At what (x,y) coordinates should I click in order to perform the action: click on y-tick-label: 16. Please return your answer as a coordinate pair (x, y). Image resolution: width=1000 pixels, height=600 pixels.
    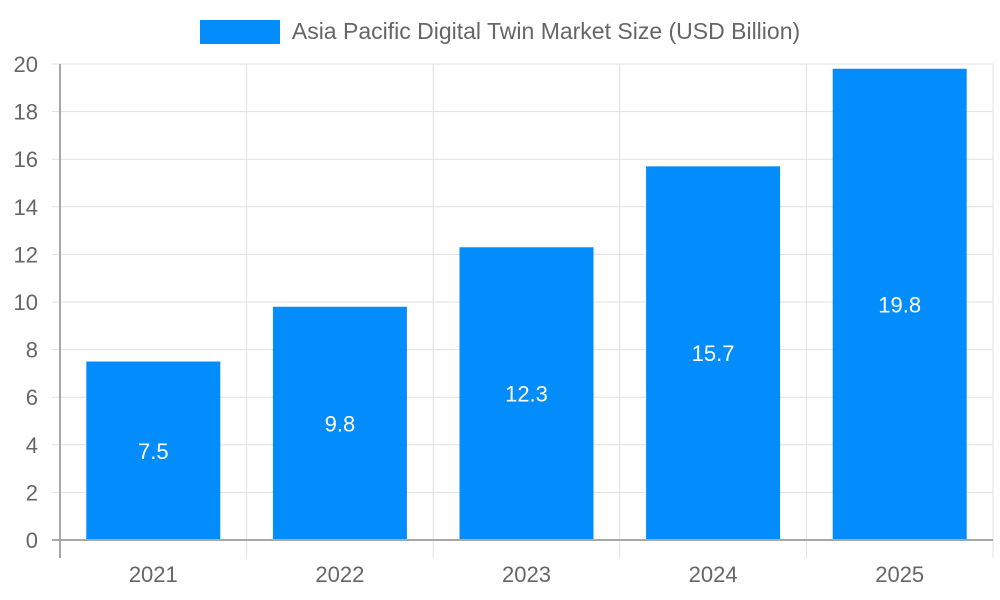
    Looking at the image, I should click on (26, 159).